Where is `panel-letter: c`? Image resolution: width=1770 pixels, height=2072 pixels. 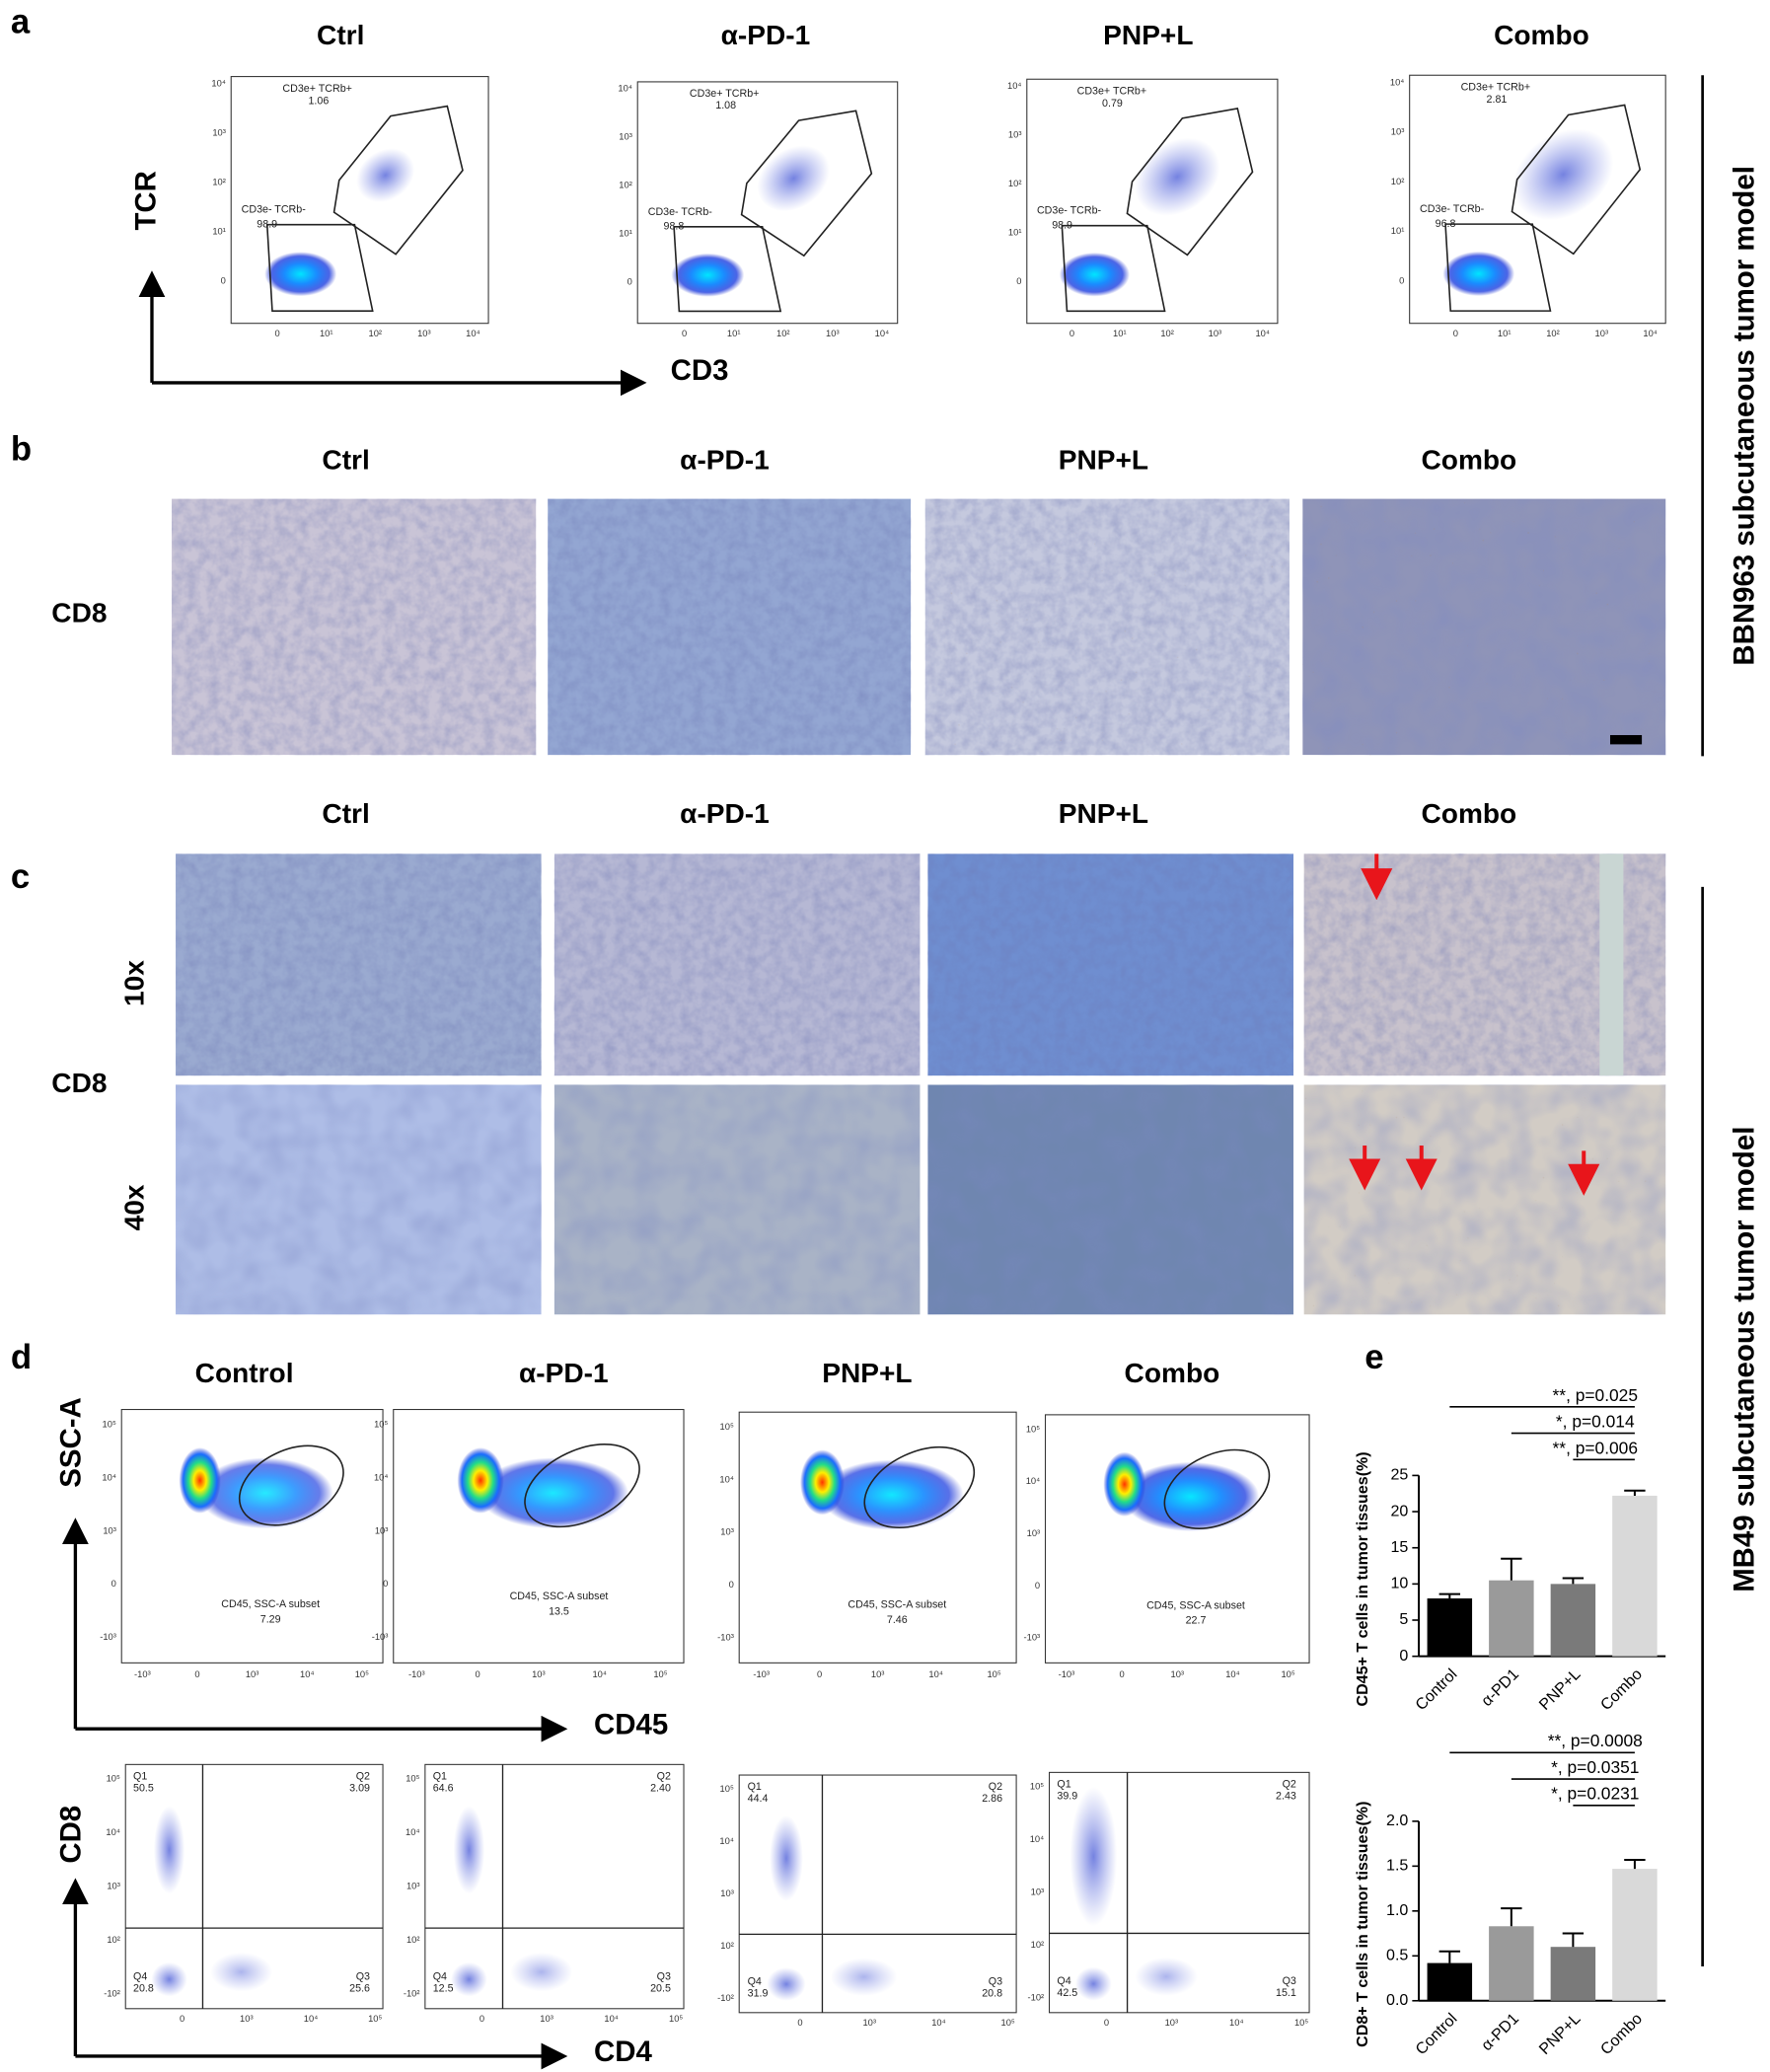 panel-letter: c is located at coordinates (20, 877).